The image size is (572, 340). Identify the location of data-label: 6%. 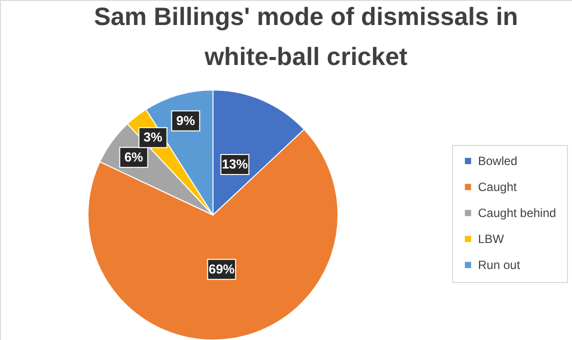
(134, 156).